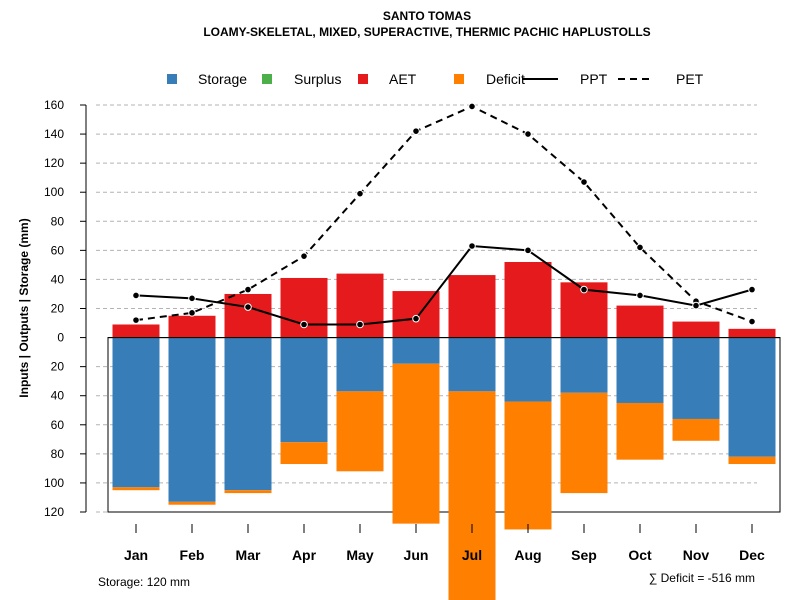 The width and height of the screenshot is (800, 600). Describe the element at coordinates (696, 555) in the screenshot. I see `x-tick-label: Nov` at that location.